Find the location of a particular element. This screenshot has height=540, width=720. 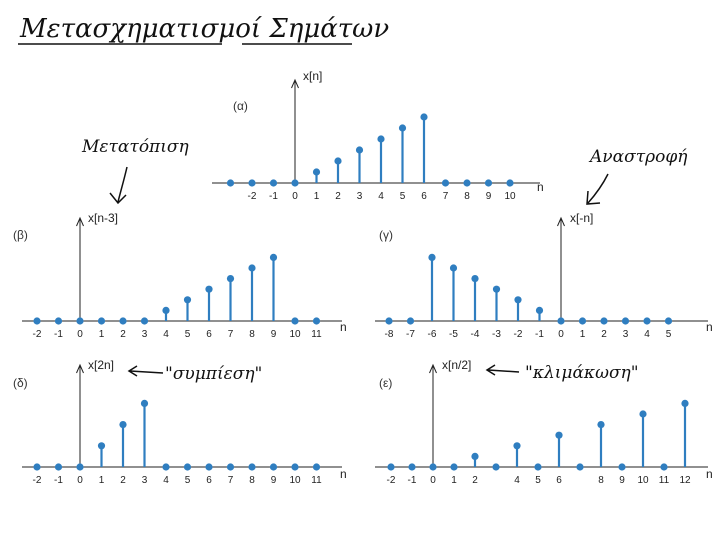

ylabel-delta: x[2n] is located at coordinates (101, 365).